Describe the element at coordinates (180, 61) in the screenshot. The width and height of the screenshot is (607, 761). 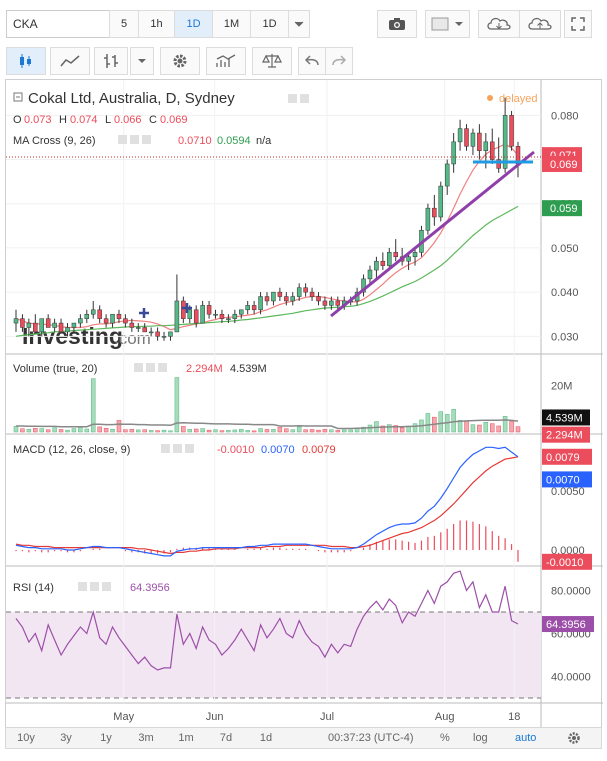
I see `settings-button` at that location.